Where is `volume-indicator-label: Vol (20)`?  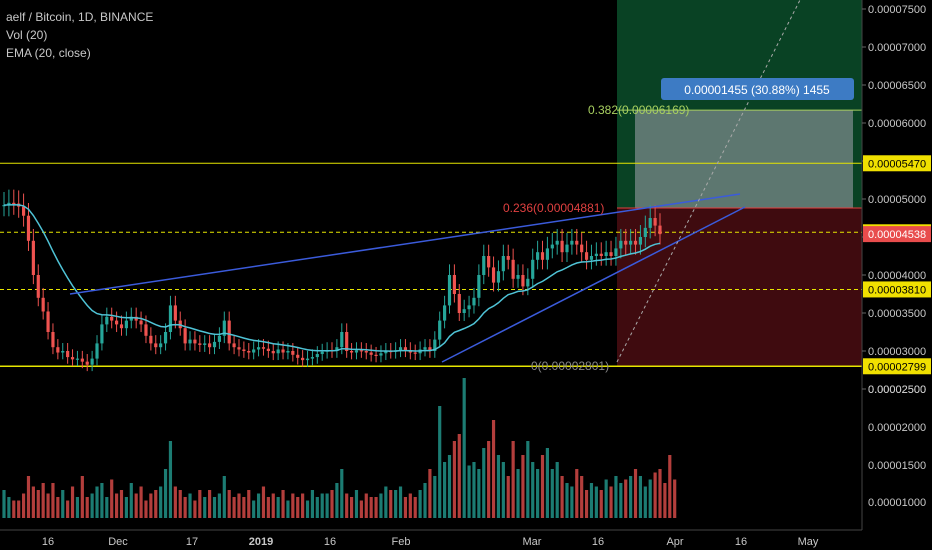 volume-indicator-label: Vol (20) is located at coordinates (27, 35).